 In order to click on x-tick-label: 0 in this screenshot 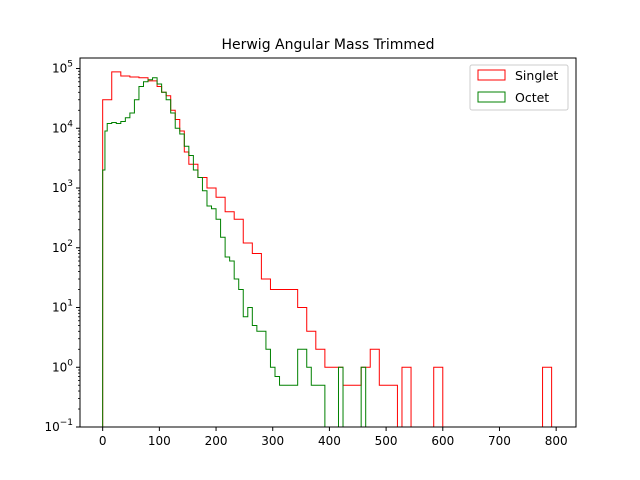, I will do `click(103, 441)`.